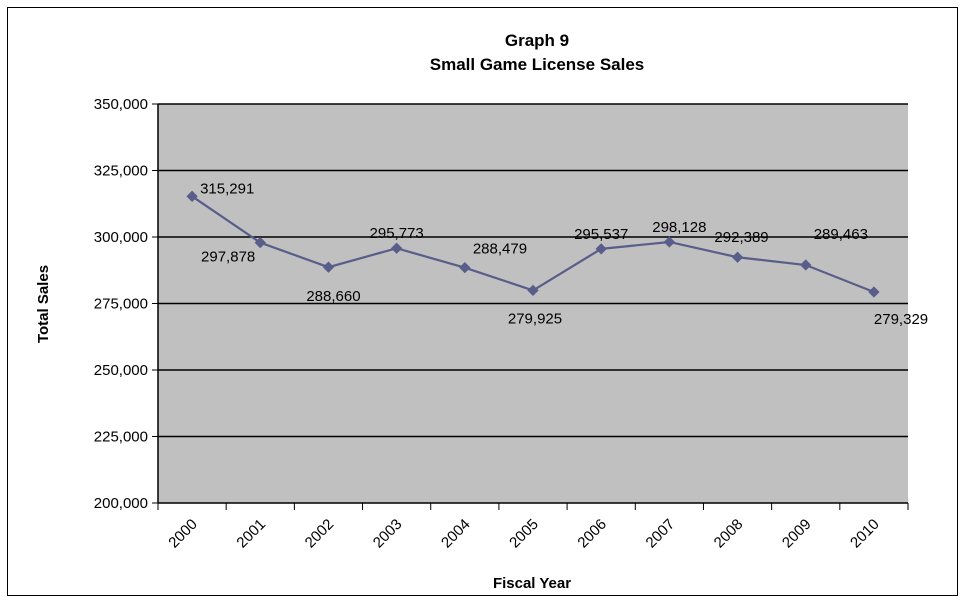 This screenshot has width=967, height=605. What do you see at coordinates (183, 534) in the screenshot?
I see `x-tick-label: 2000` at bounding box center [183, 534].